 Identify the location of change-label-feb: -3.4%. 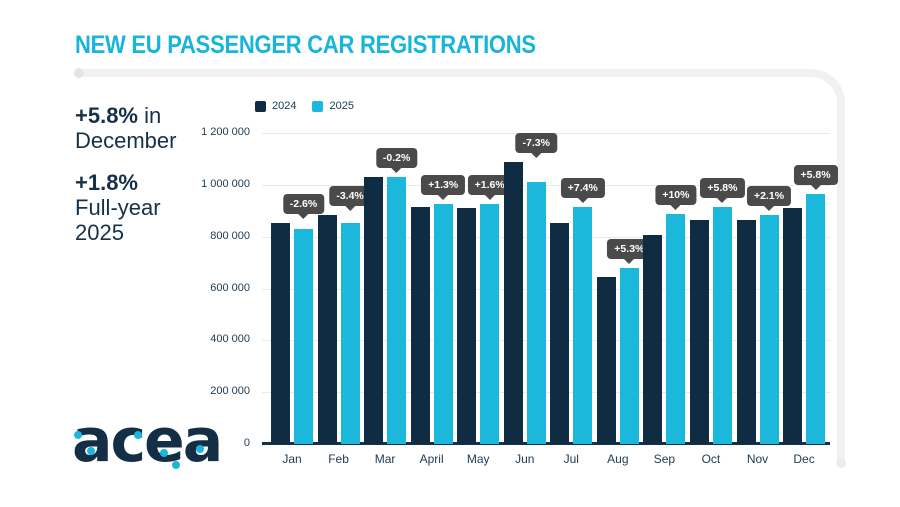
(350, 195).